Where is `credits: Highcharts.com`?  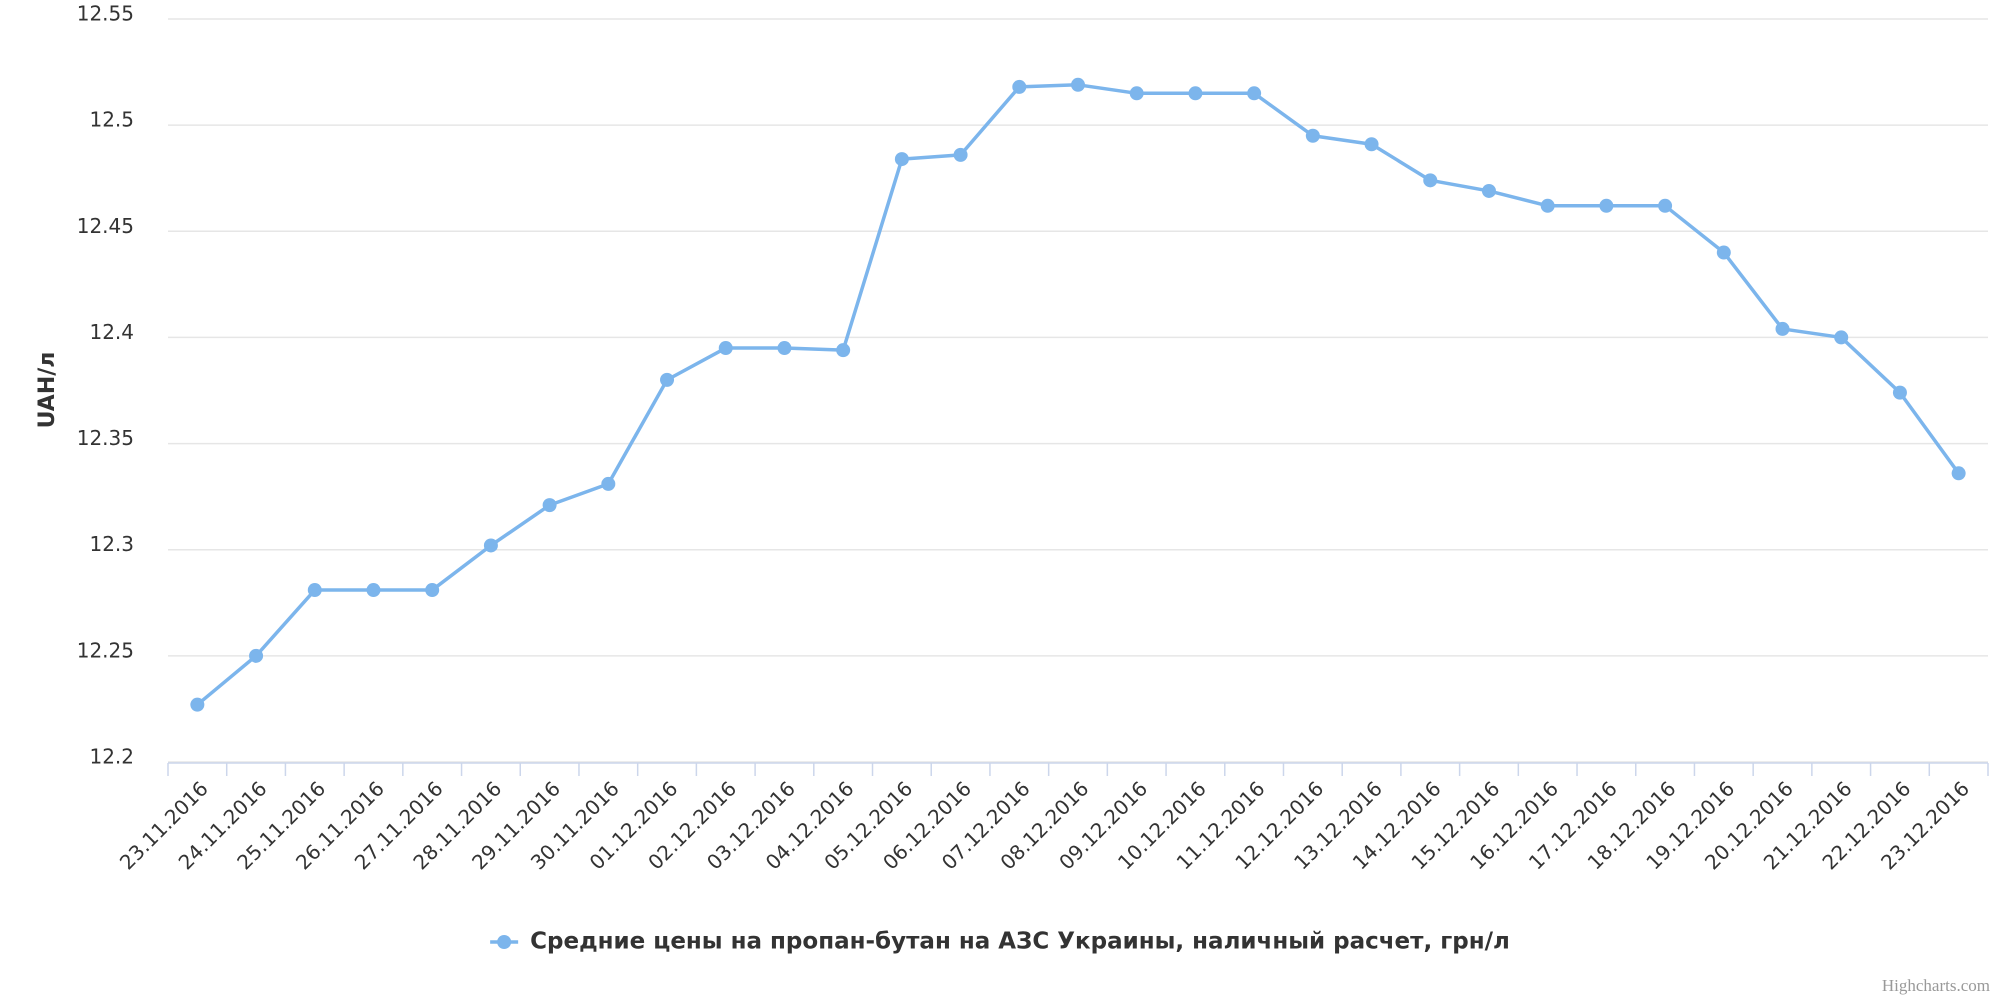
credits: Highcharts.com is located at coordinates (1936, 985).